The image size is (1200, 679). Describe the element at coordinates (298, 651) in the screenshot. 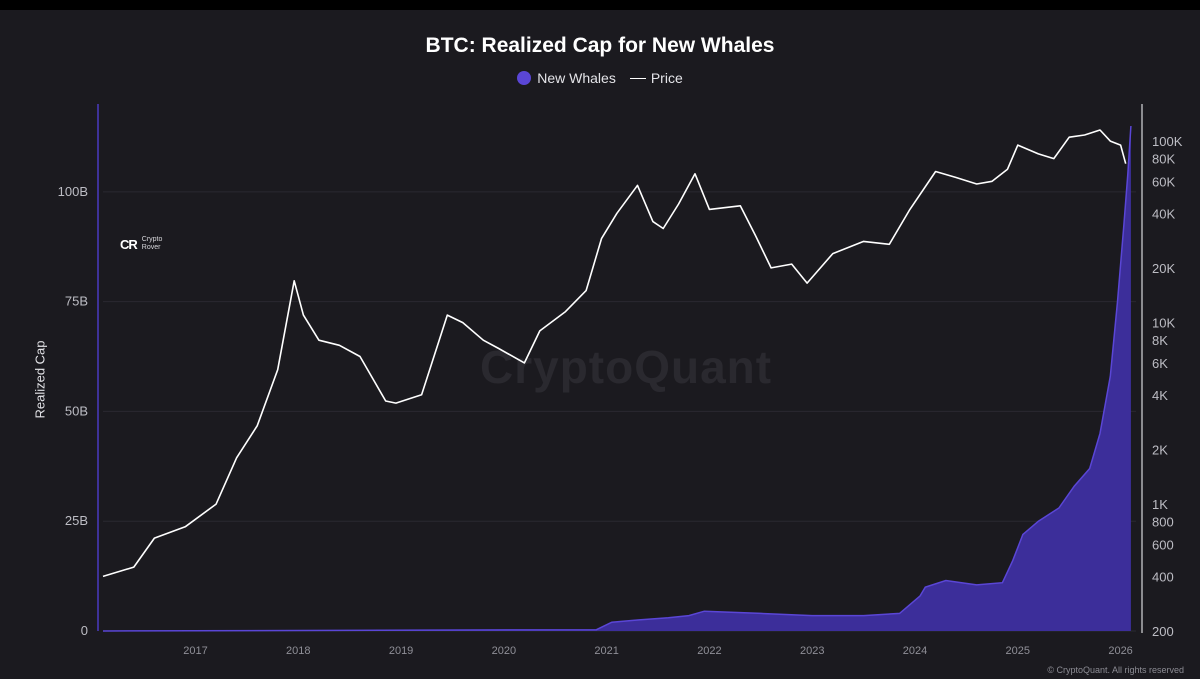

I see `x-tick-label-2018: 2018` at that location.